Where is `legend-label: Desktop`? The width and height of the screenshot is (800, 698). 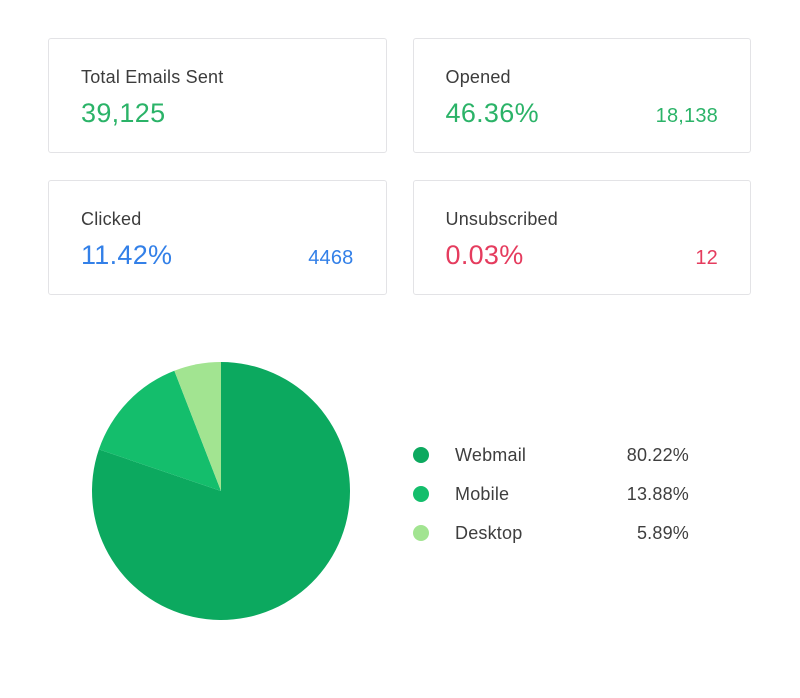
legend-label: Desktop is located at coordinates (489, 532).